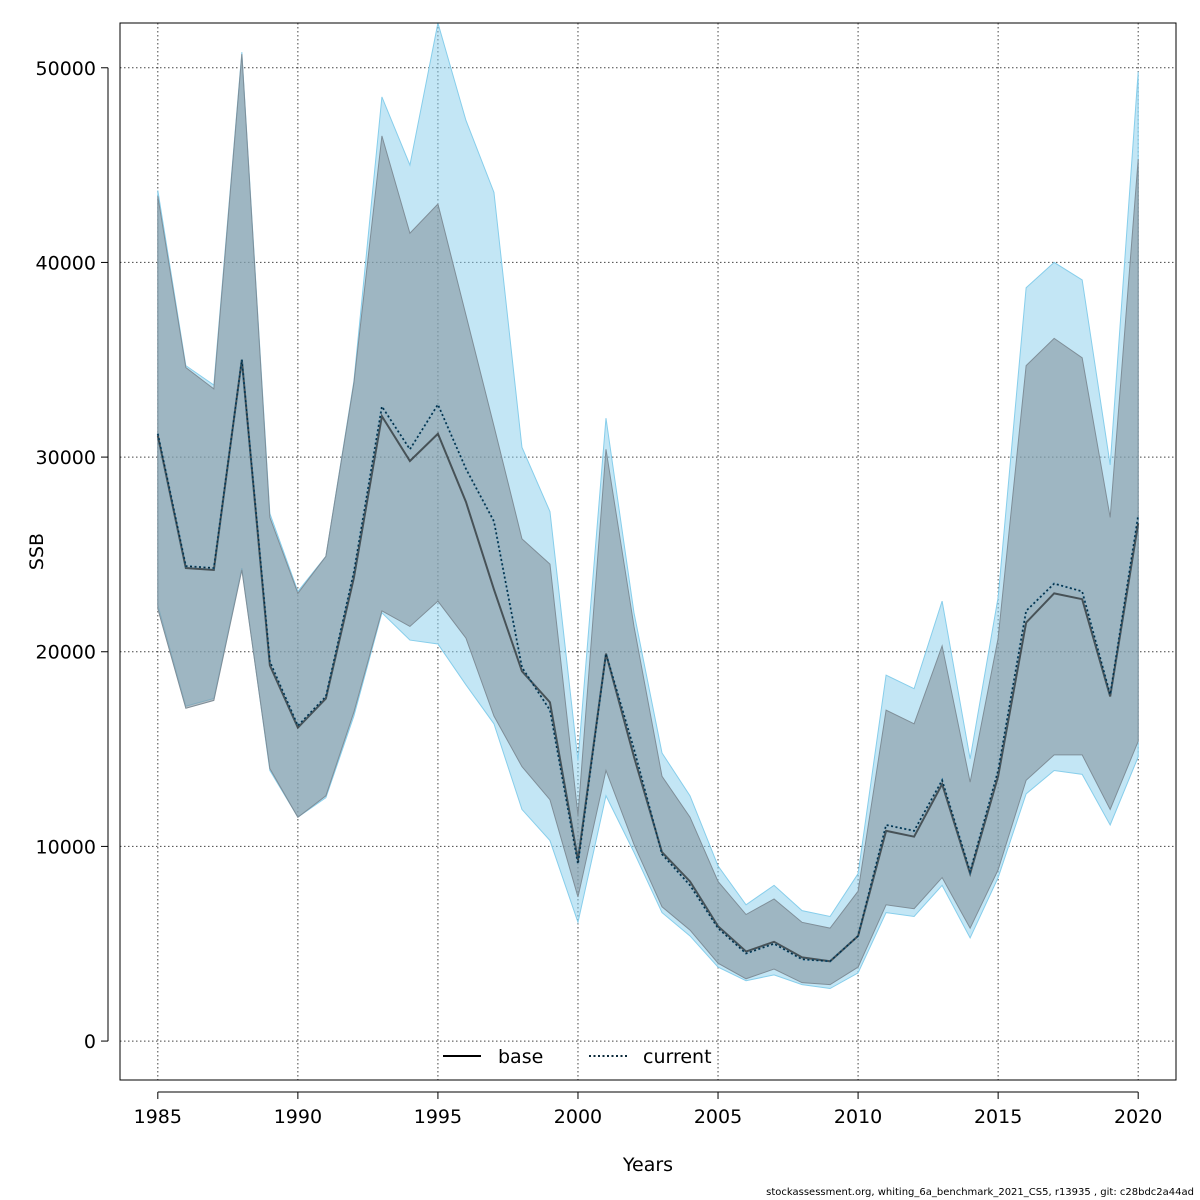 Image resolution: width=1200 pixels, height=1200 pixels. I want to click on y-tick-label: 50000, so click(66, 69).